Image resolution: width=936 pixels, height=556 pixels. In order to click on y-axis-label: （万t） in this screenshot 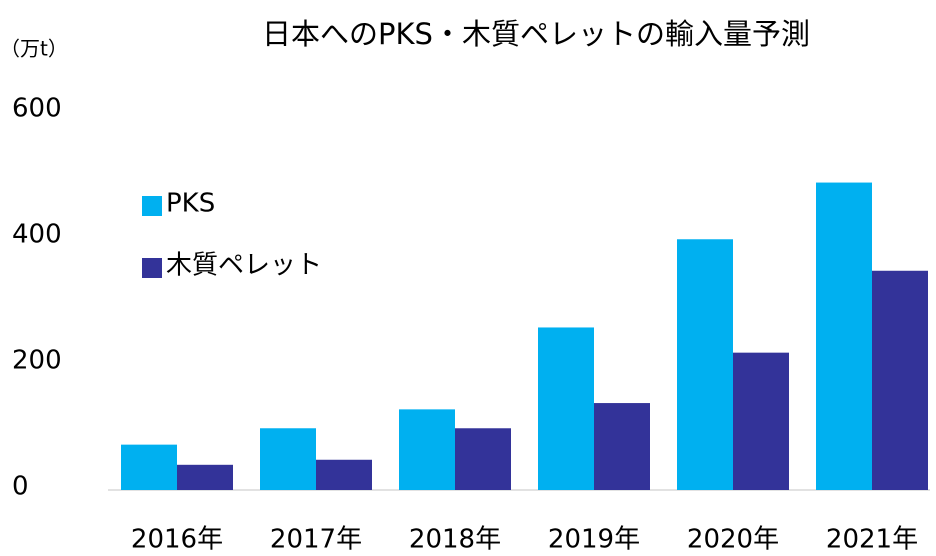, I will do `click(34, 49)`.